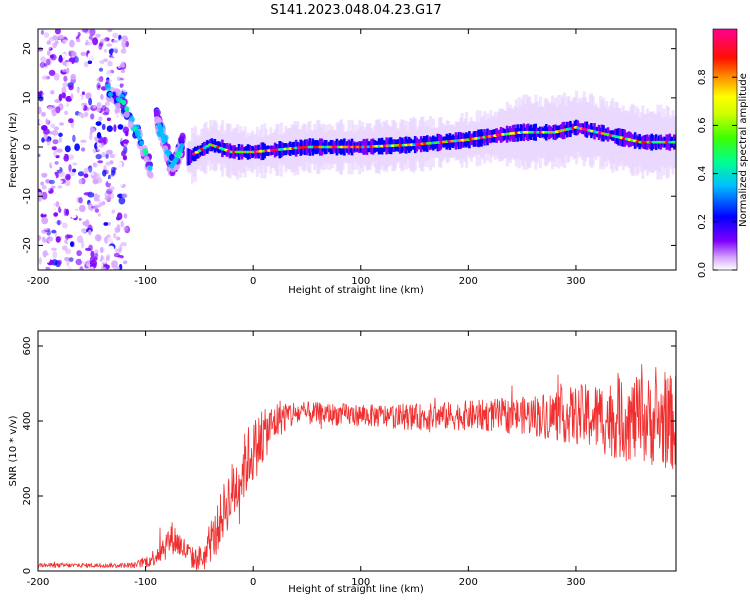 The image size is (750, 600). I want to click on x-tick-label: 200, so click(468, 281).